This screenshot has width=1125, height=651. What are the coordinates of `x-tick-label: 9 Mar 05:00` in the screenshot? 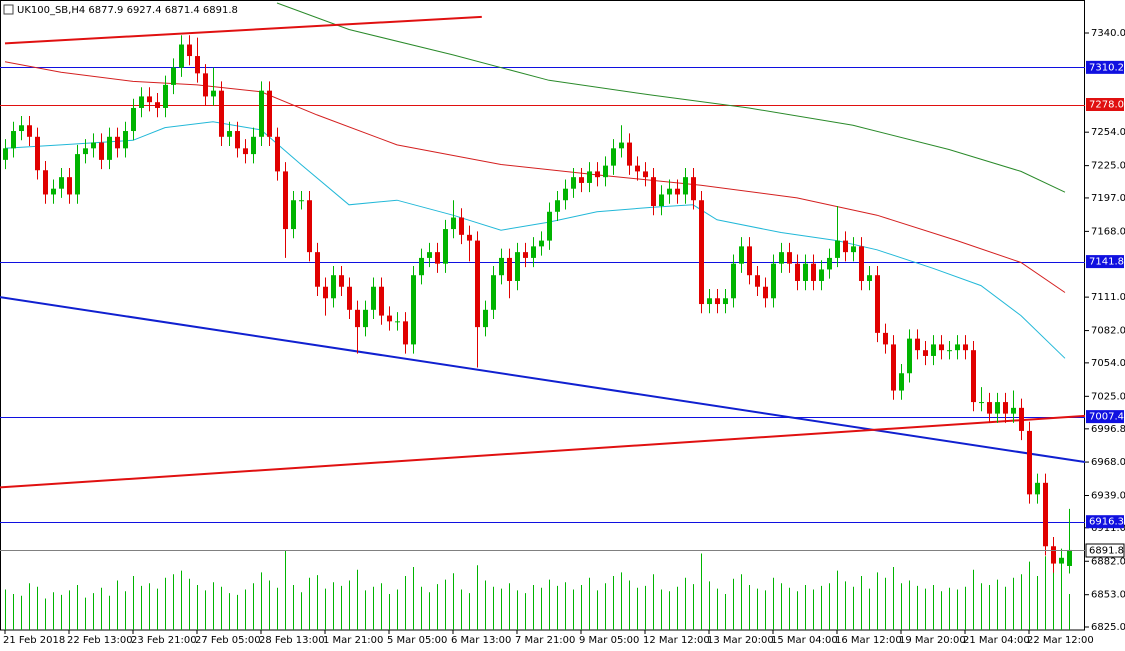 It's located at (609, 640).